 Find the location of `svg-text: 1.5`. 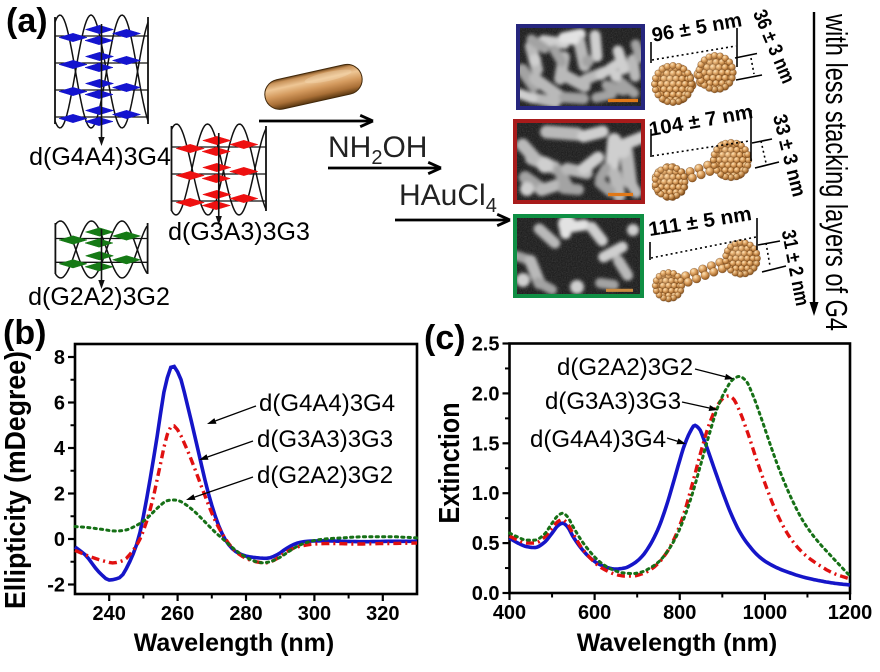

svg-text: 1.5 is located at coordinates (486, 444).